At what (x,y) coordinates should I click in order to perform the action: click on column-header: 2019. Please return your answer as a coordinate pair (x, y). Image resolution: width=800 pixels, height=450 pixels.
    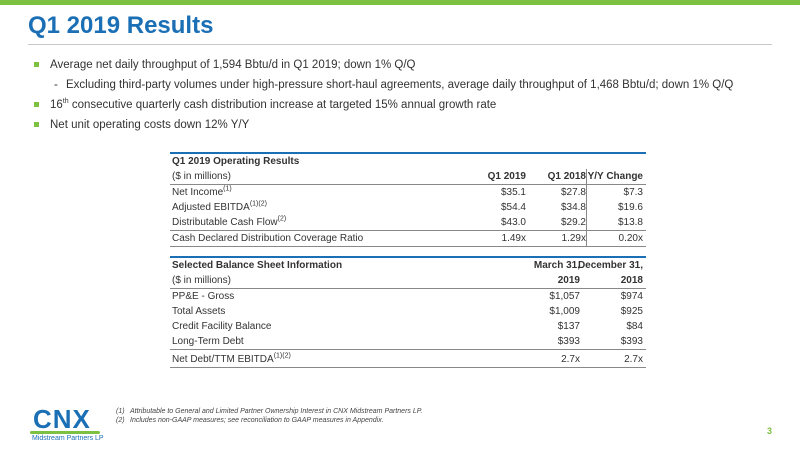
    Looking at the image, I should click on (568, 280).